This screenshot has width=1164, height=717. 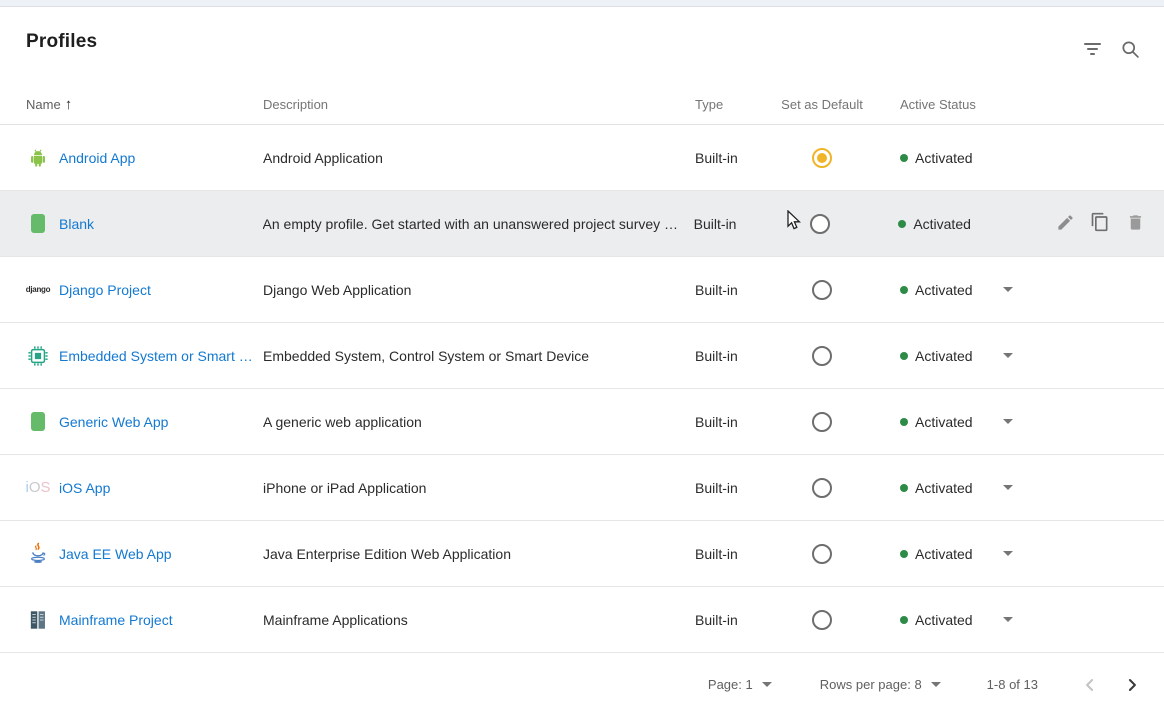 What do you see at coordinates (85, 487) in the screenshot?
I see `profile-name-link: iOS App` at bounding box center [85, 487].